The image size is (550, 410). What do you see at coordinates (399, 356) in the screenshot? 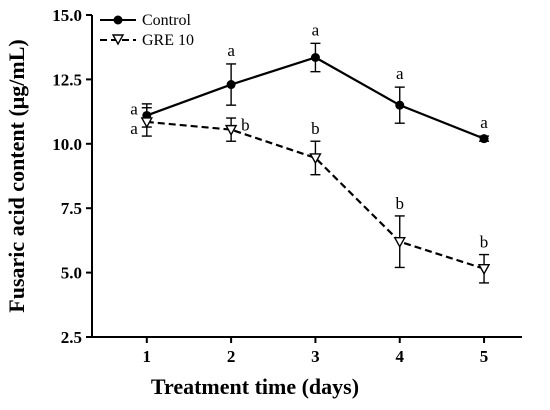
I see `x-tick-label: 4` at bounding box center [399, 356].